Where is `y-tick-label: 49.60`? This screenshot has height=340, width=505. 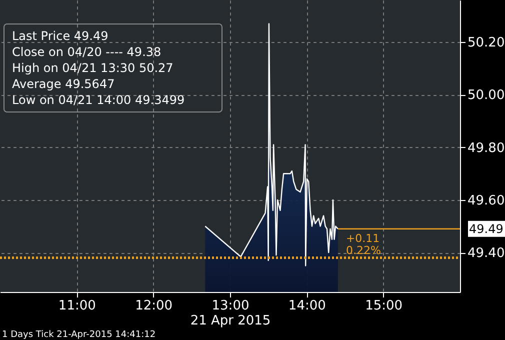 y-tick-label: 49.60 is located at coordinates (486, 200).